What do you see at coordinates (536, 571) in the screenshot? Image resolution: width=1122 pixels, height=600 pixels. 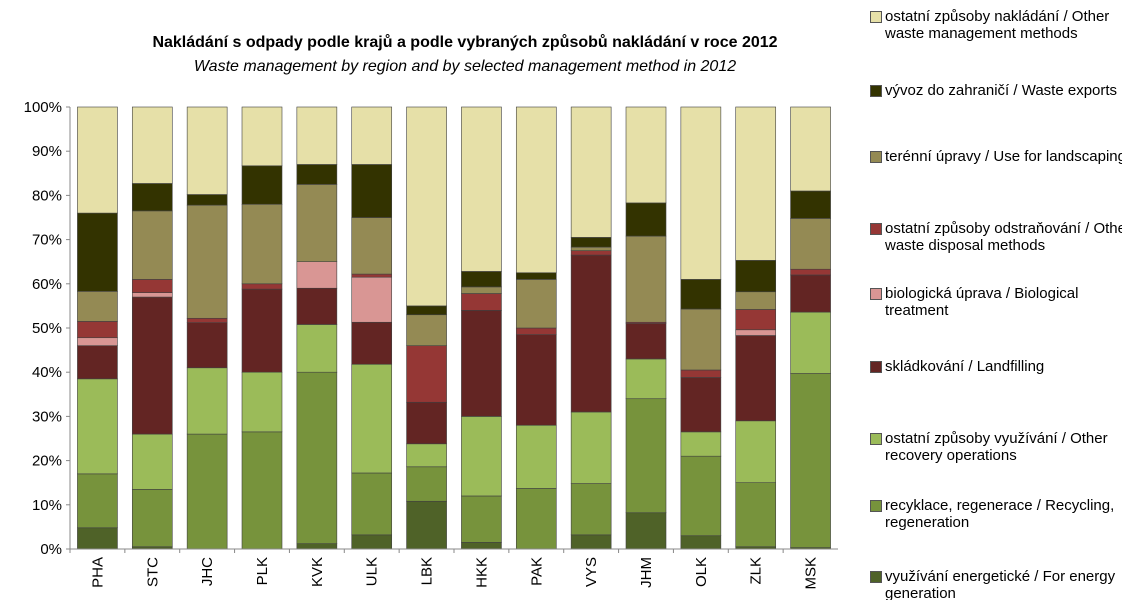 I see `x-tick-label: PAK` at bounding box center [536, 571].